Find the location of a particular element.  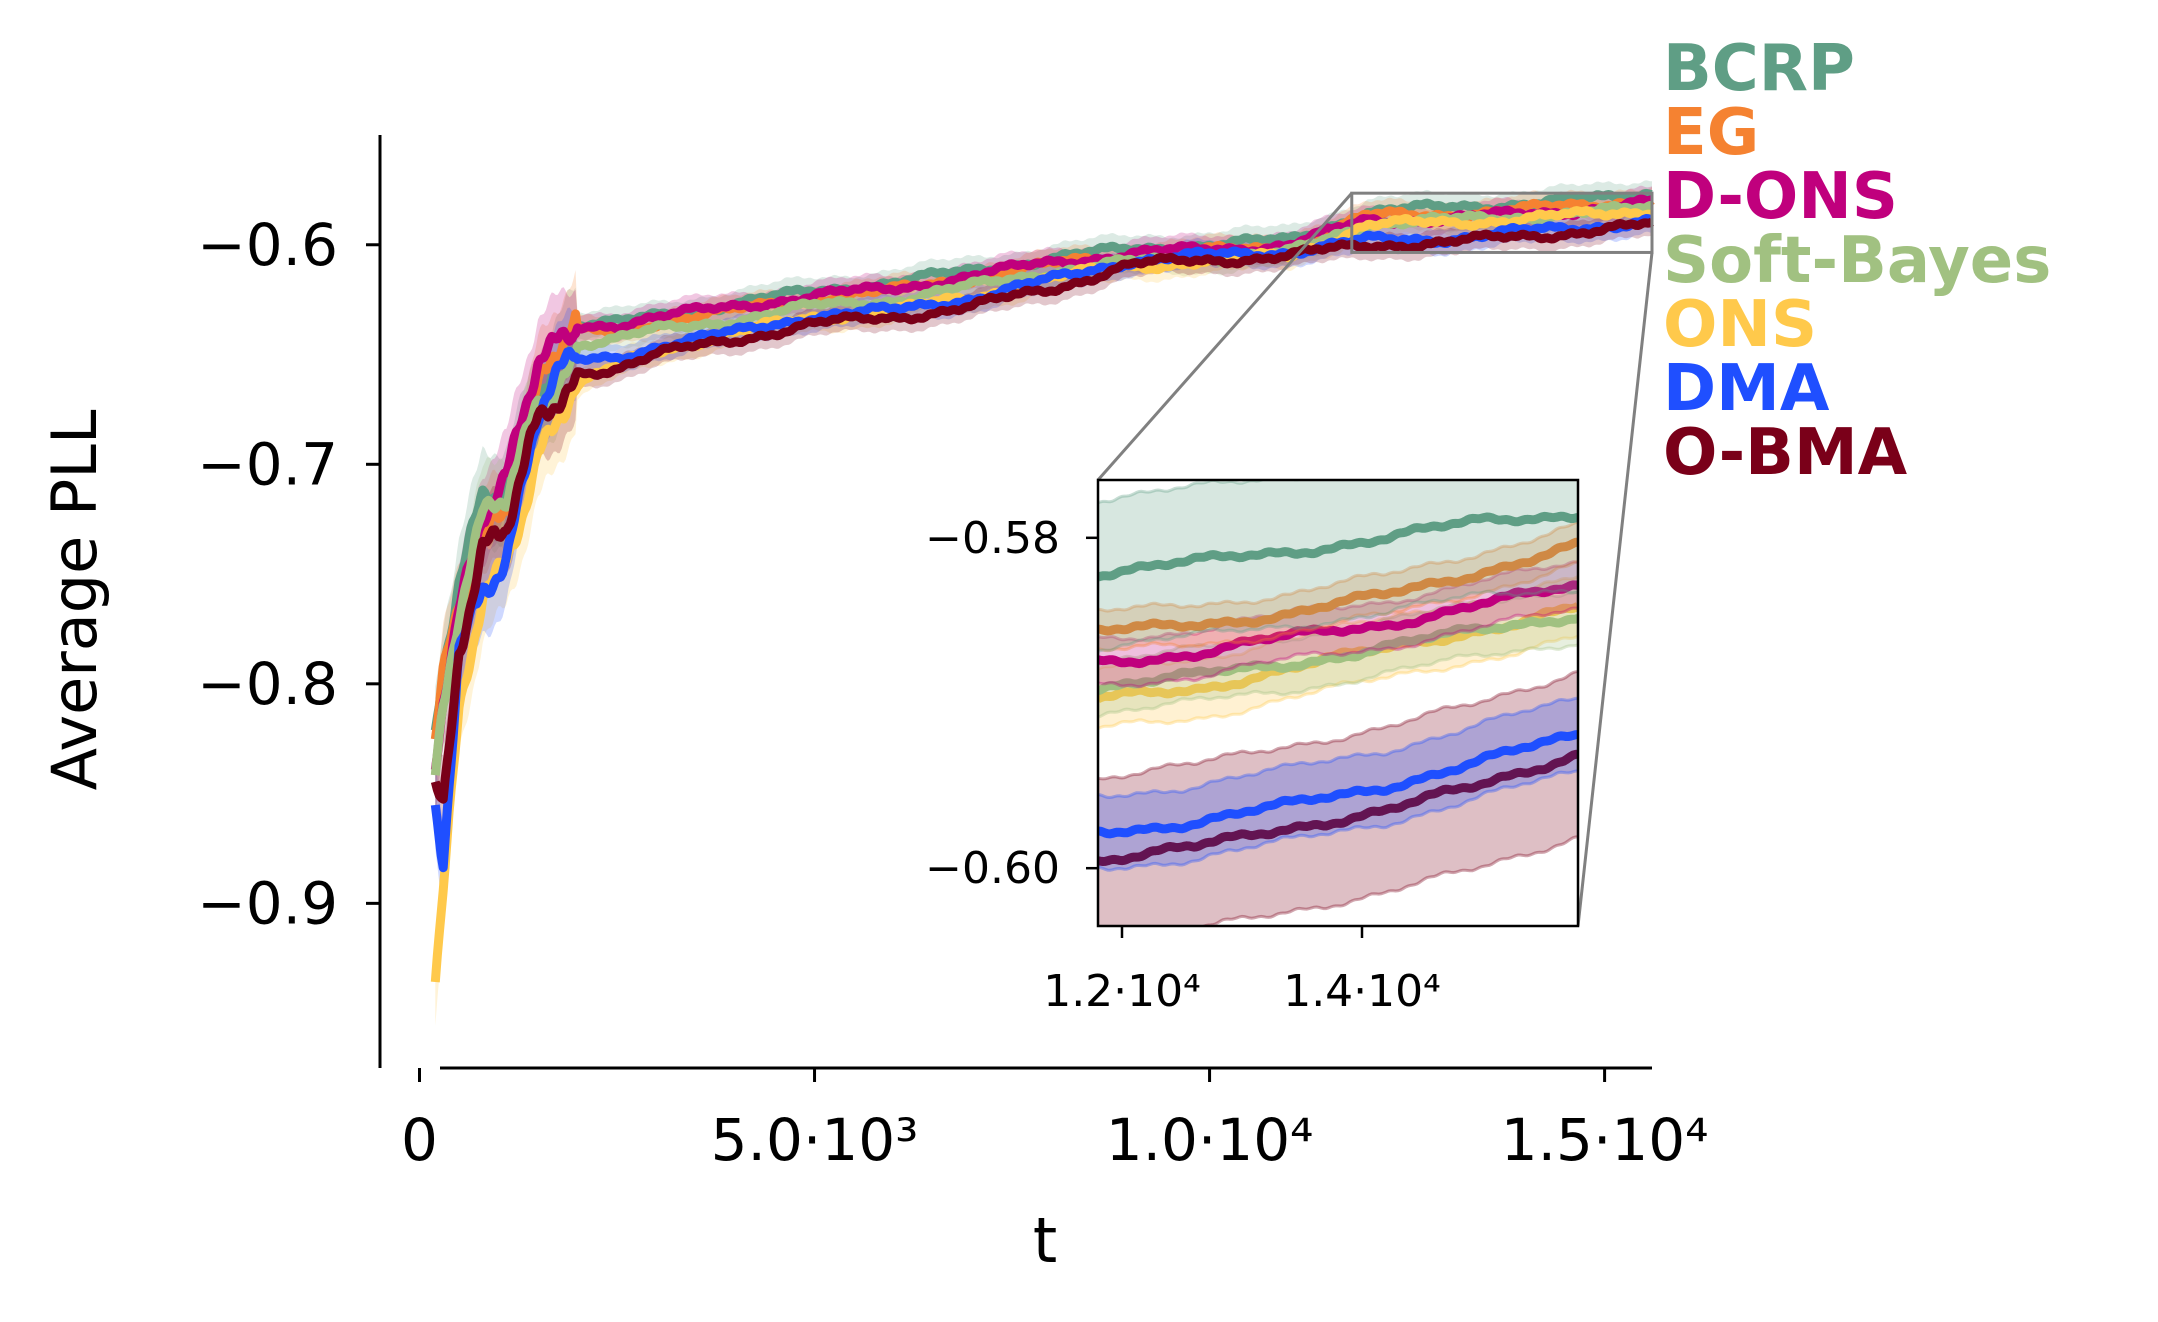

inset-series-line-soft-bayes is located at coordinates (1338, 655).